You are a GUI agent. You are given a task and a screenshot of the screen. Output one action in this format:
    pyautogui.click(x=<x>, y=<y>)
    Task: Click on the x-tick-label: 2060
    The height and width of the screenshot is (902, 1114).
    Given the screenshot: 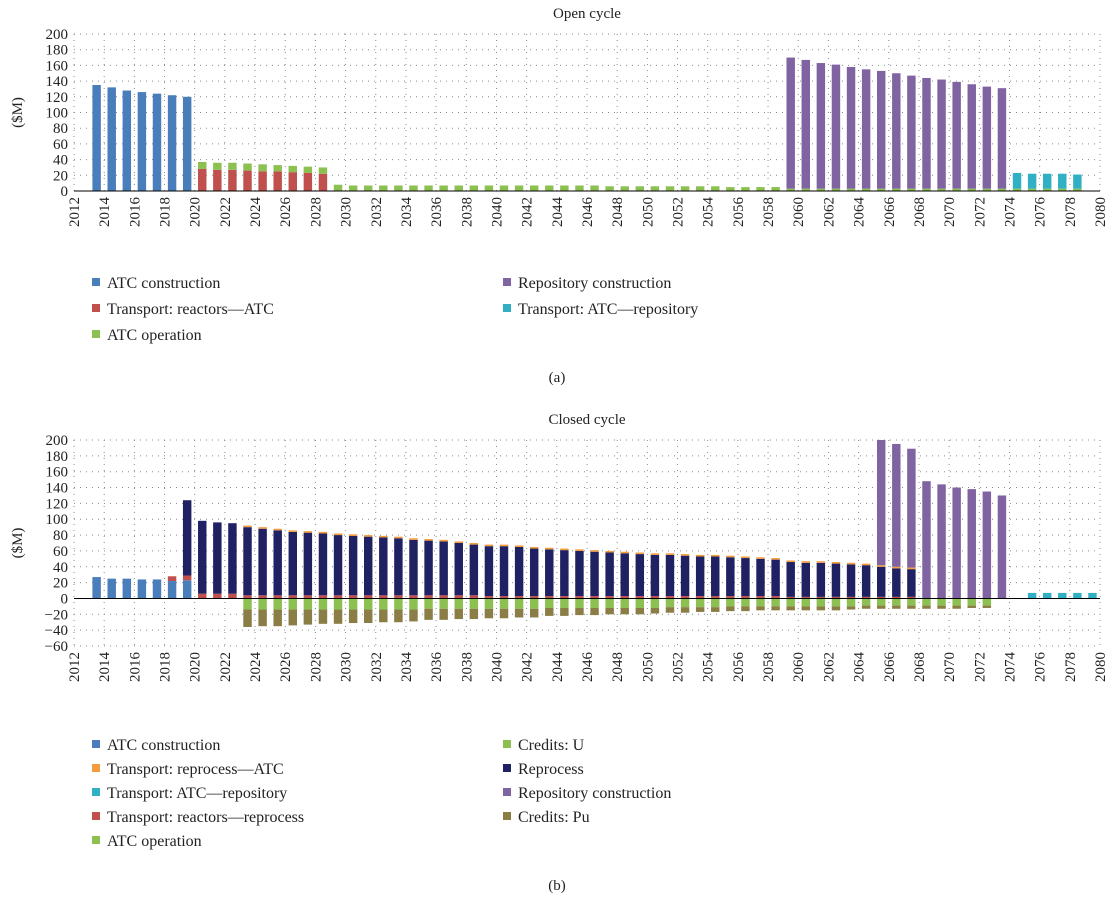 What is the action you would take?
    pyautogui.click(x=799, y=212)
    